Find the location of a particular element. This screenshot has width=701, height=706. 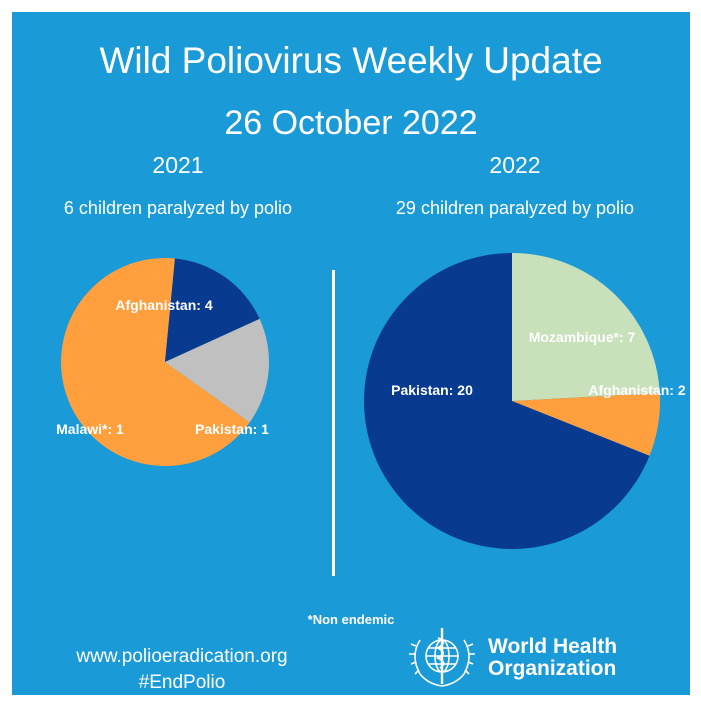

chart-2021-slice-pakistan is located at coordinates (212, 310).